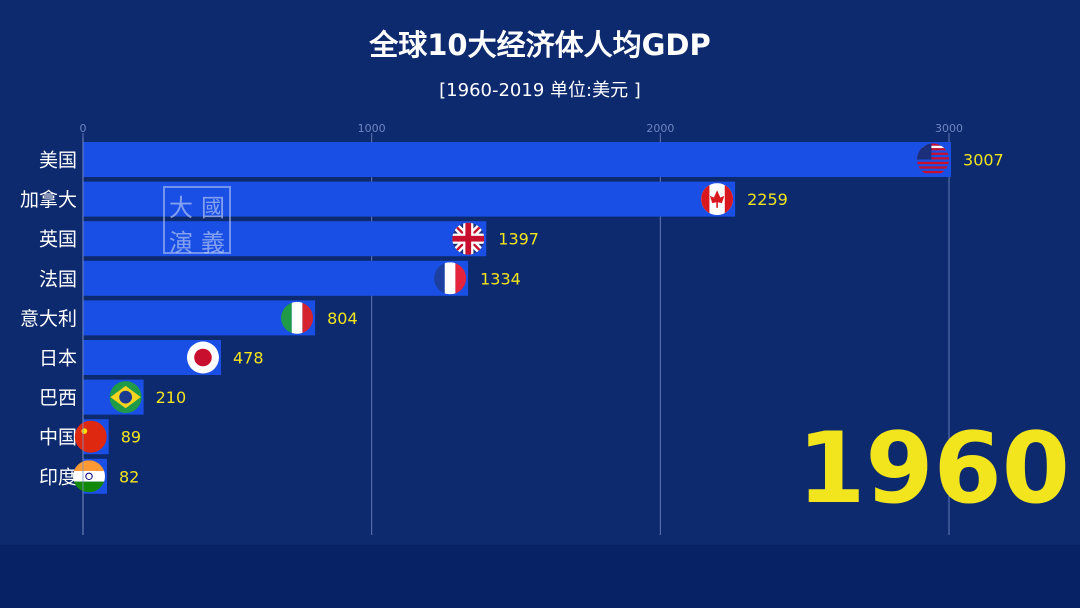  What do you see at coordinates (83, 128) in the screenshot?
I see `x-tick-label: 0` at bounding box center [83, 128].